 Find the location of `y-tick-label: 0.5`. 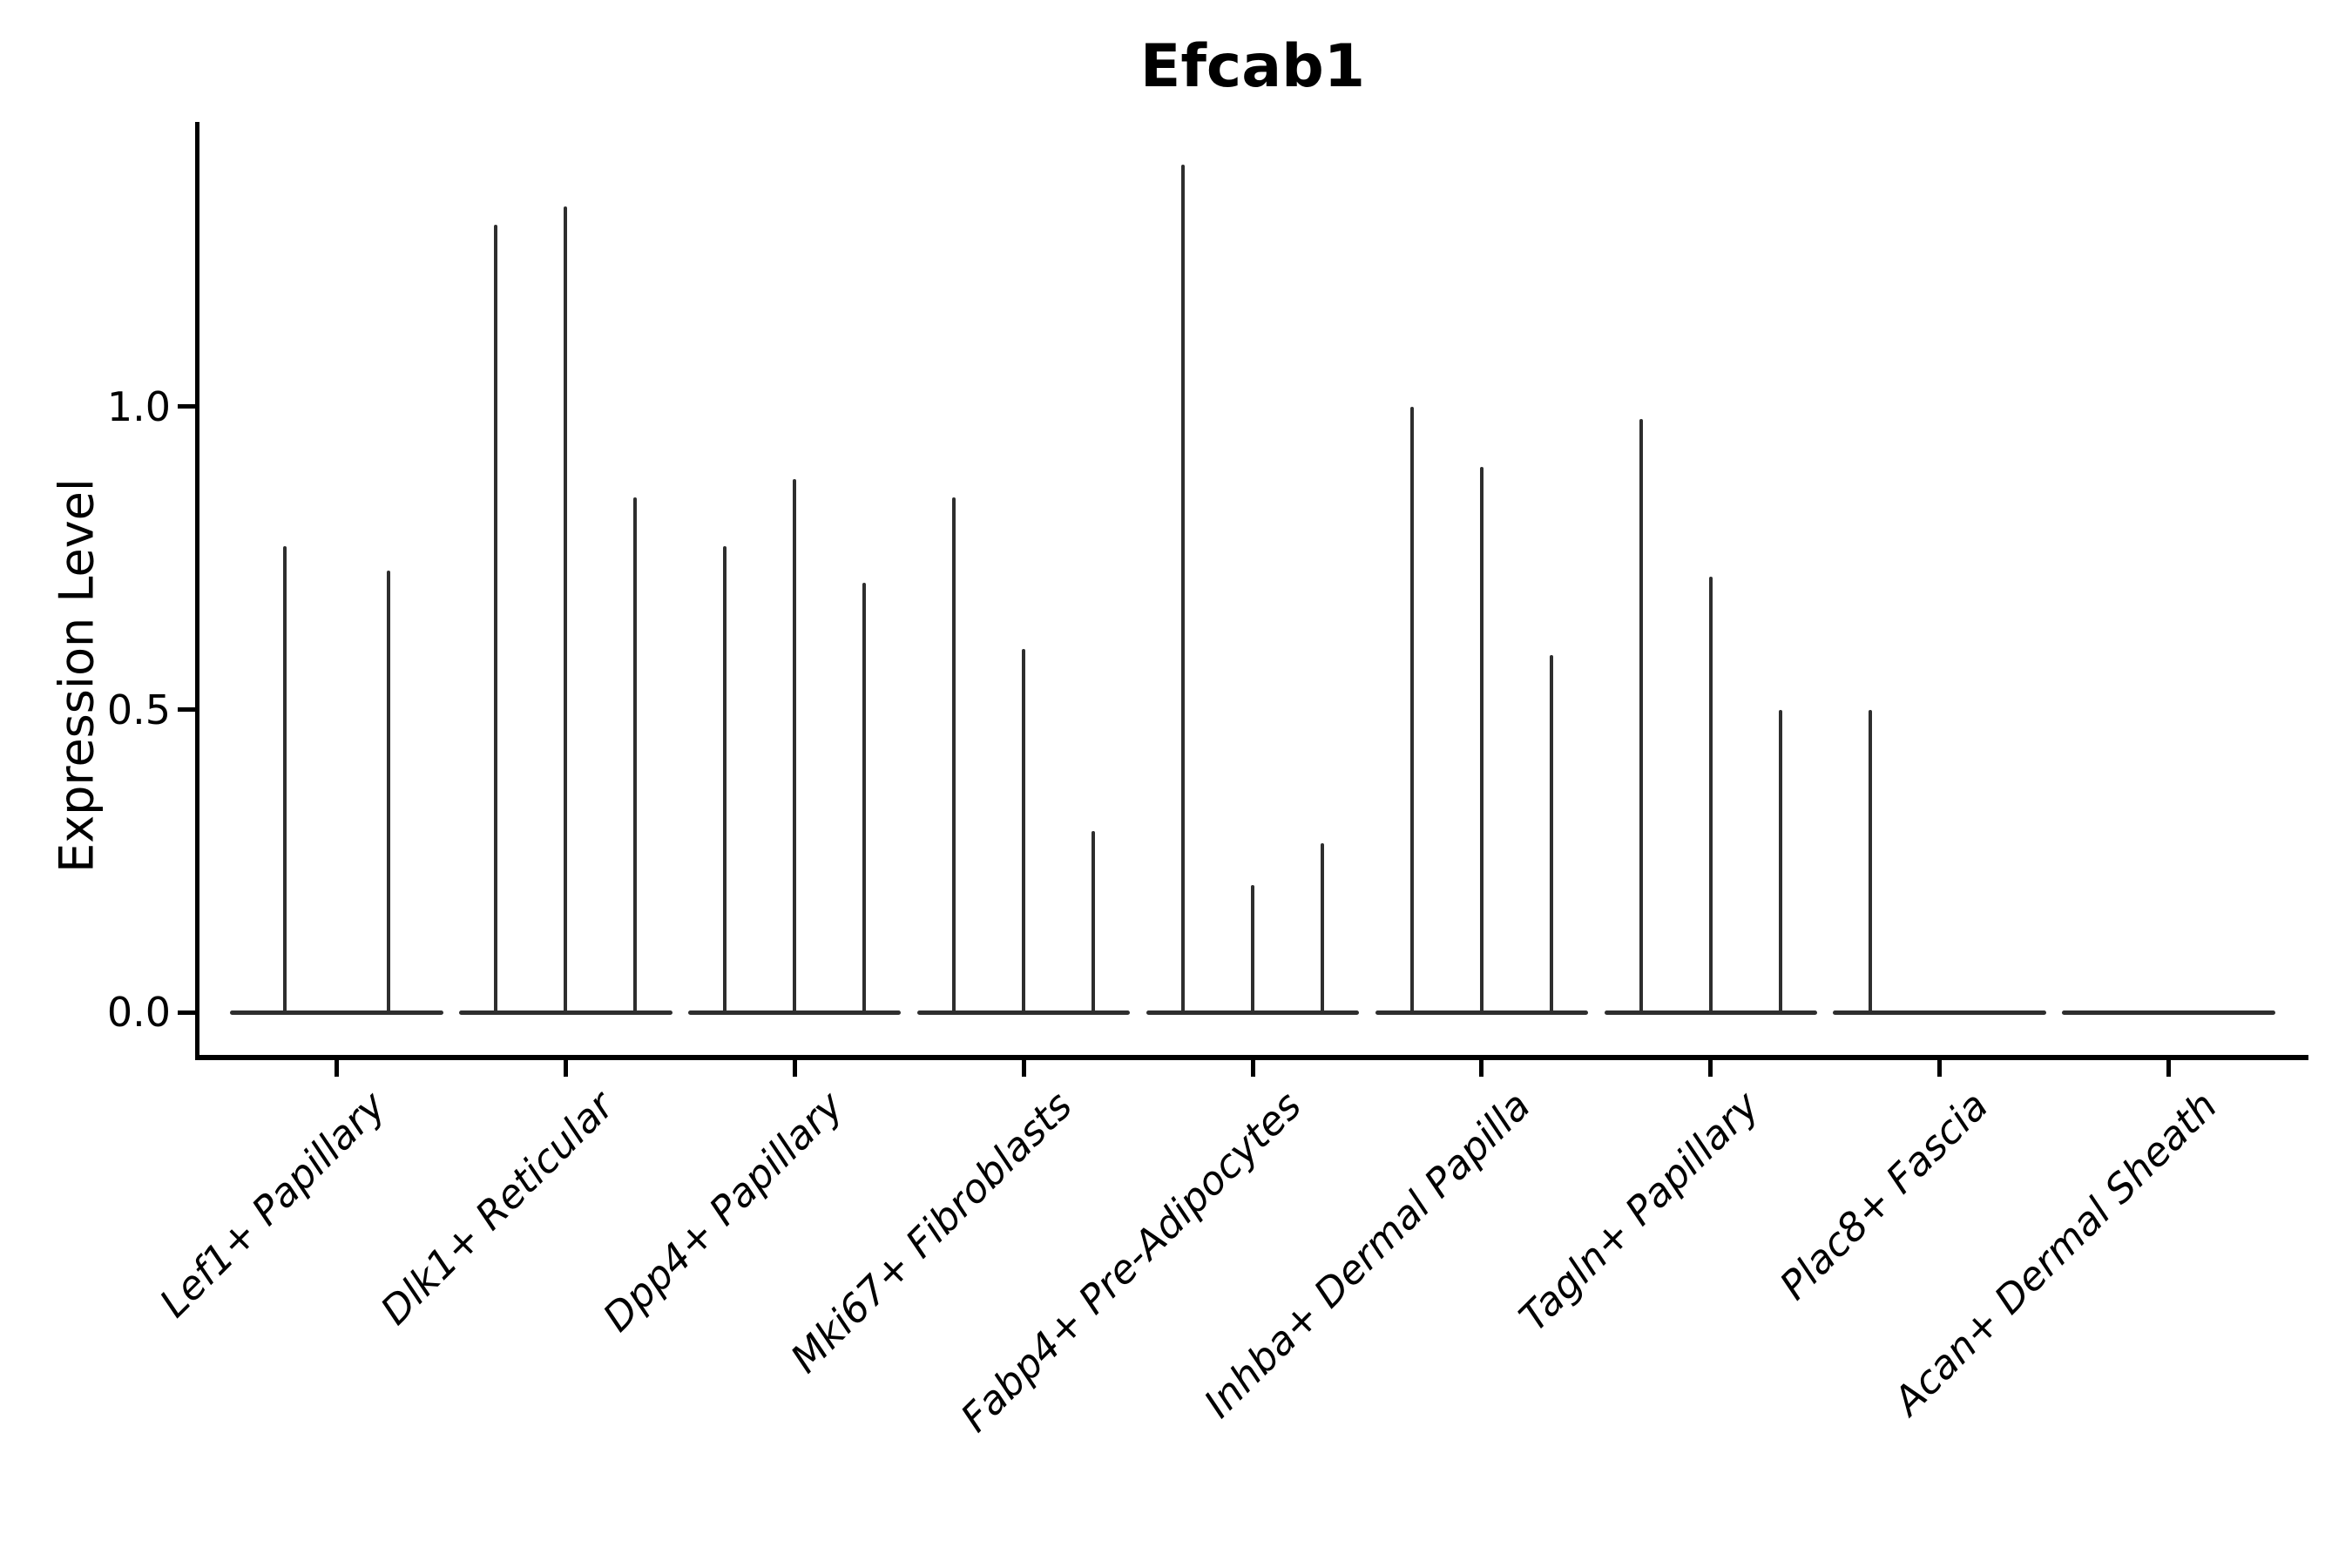

y-tick-label: 0.5 is located at coordinates (138, 709).